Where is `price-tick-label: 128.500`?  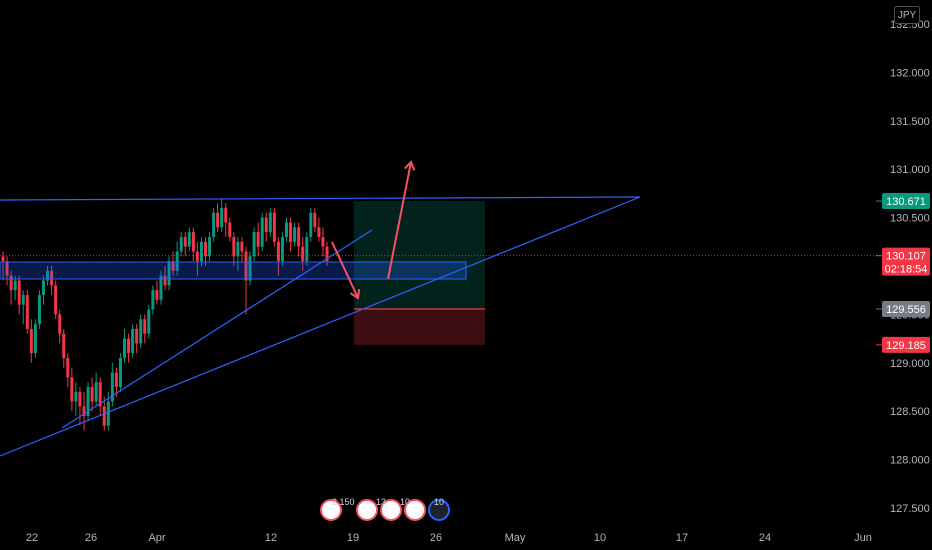
price-tick-label: 128.500 is located at coordinates (910, 412).